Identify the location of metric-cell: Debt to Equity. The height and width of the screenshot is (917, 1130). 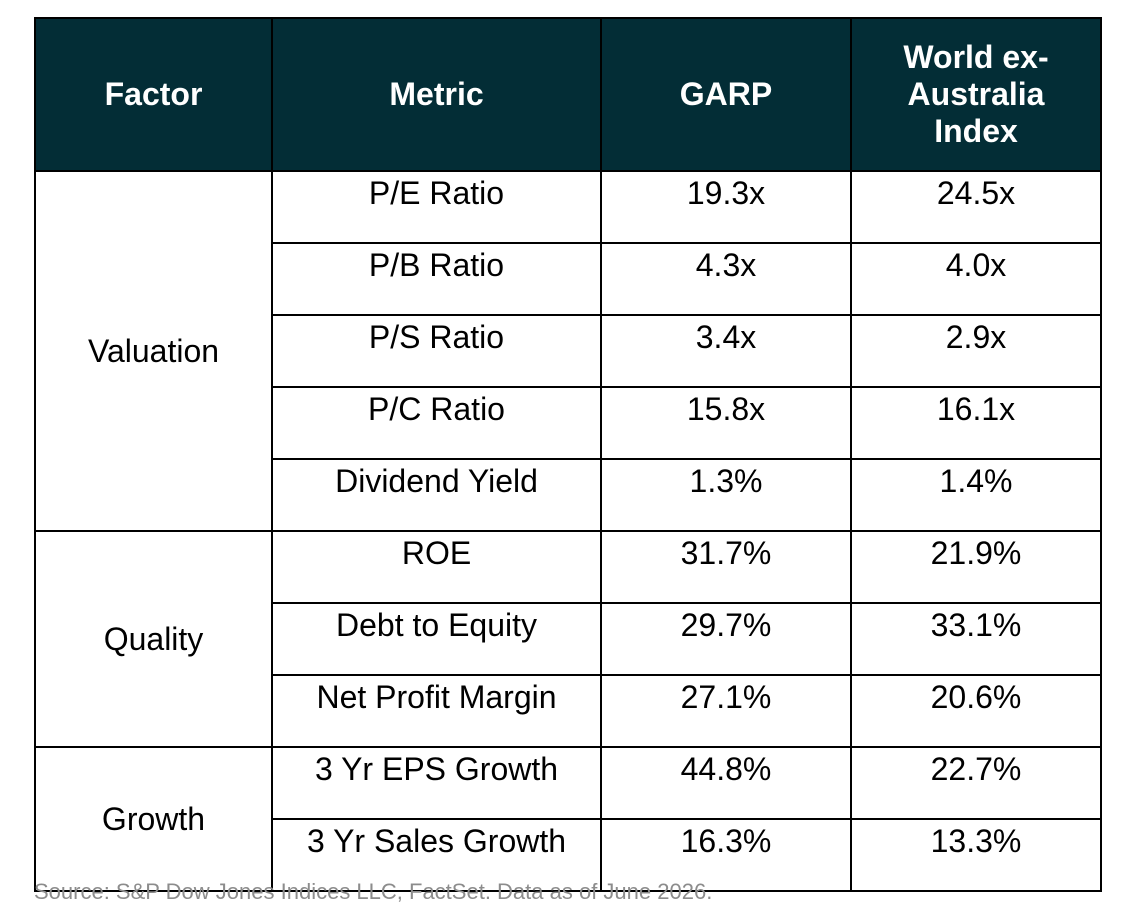
(436, 639).